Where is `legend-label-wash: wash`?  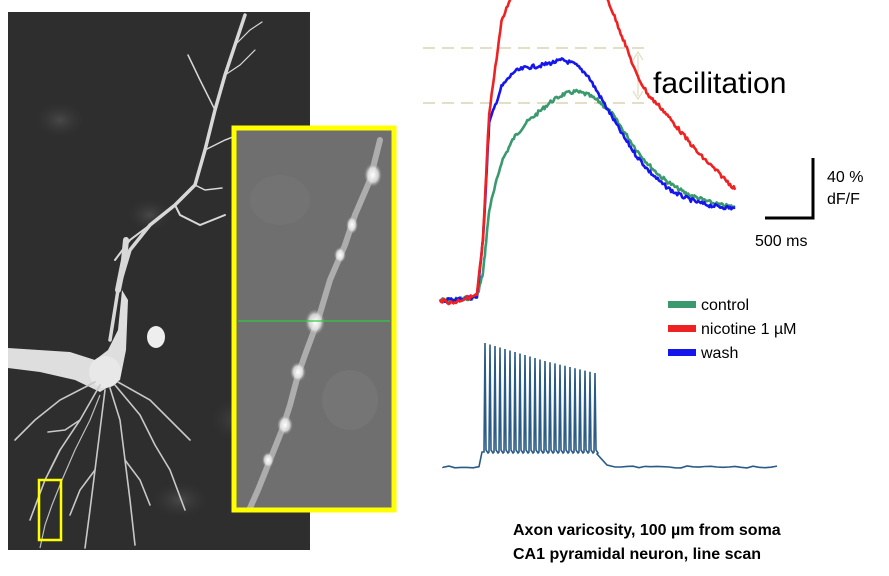
legend-label-wash: wash is located at coordinates (719, 353).